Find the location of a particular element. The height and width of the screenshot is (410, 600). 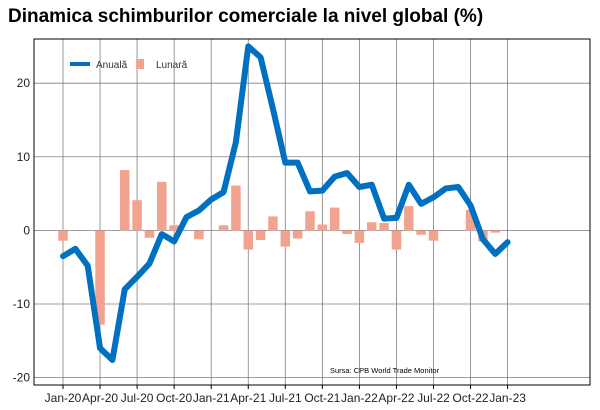

x-tick-label: Apr-22 is located at coordinates (396, 398).